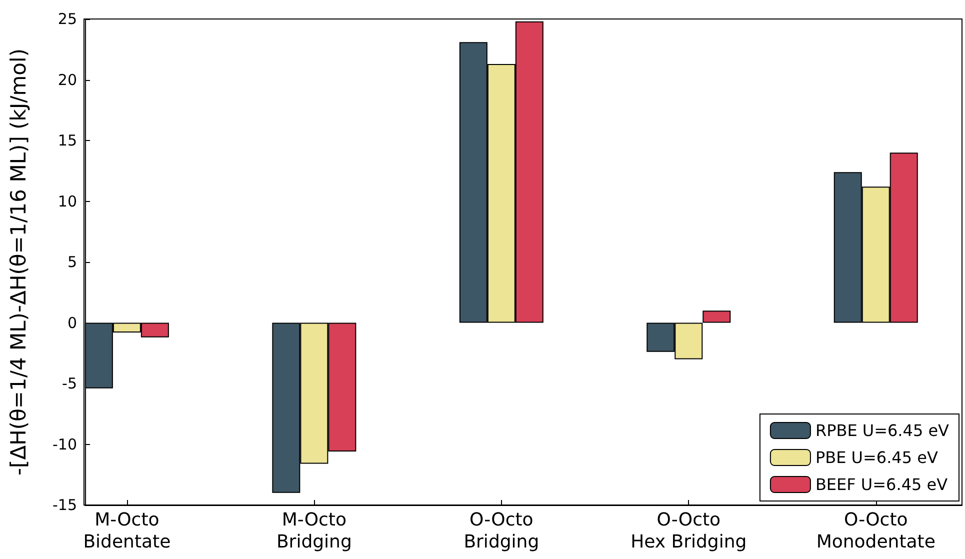 The image size is (965, 559). What do you see at coordinates (876, 457) in the screenshot?
I see `legend-label: PBE U=6.45 eV` at bounding box center [876, 457].